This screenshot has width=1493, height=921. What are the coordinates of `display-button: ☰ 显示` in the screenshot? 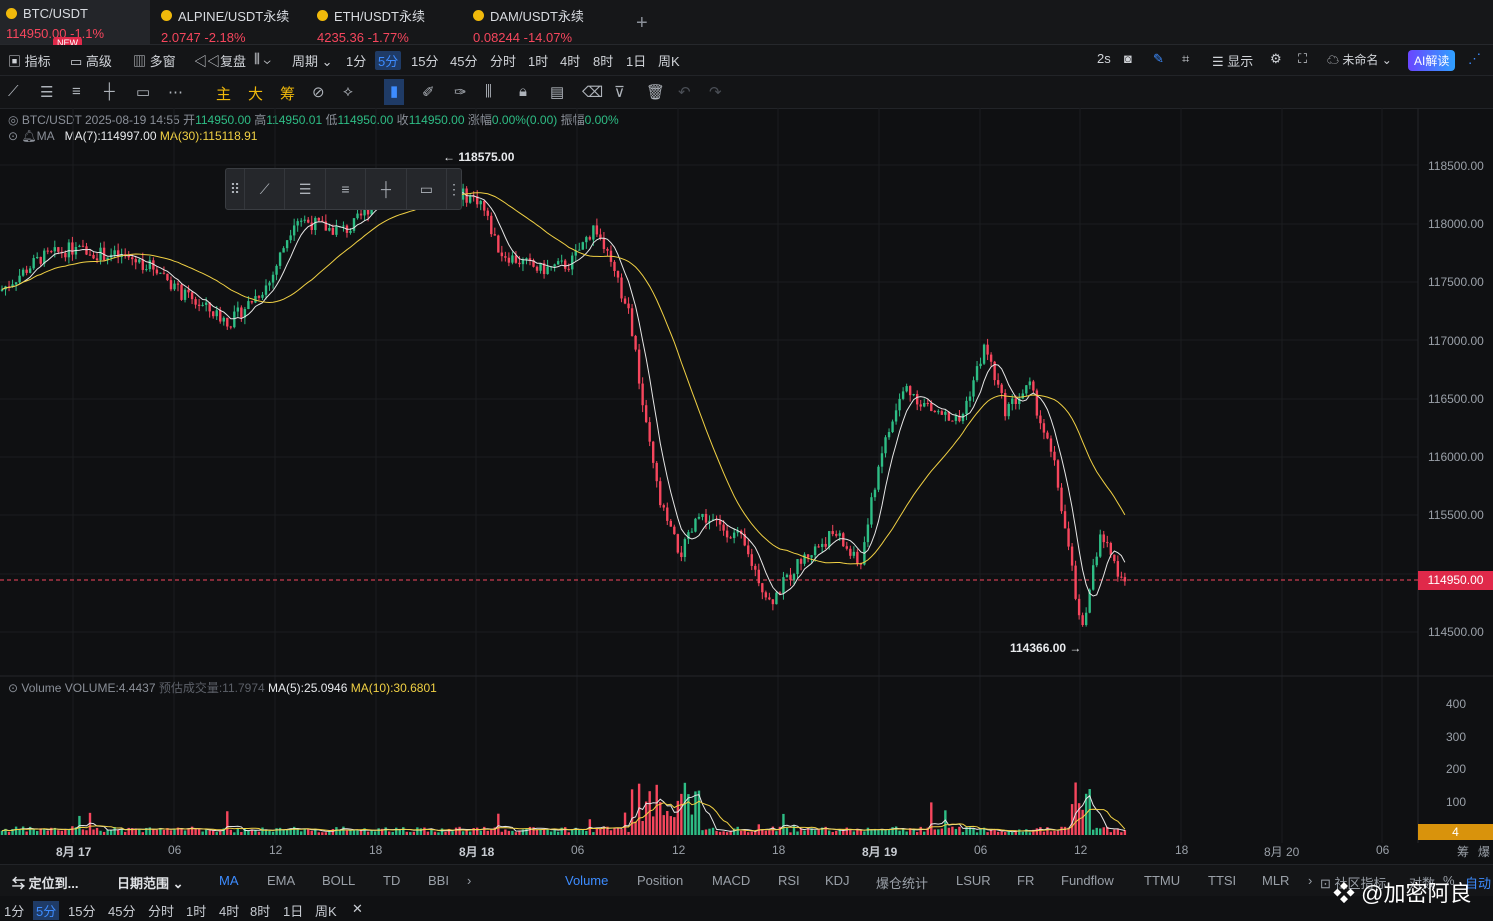 It's located at (1233, 61).